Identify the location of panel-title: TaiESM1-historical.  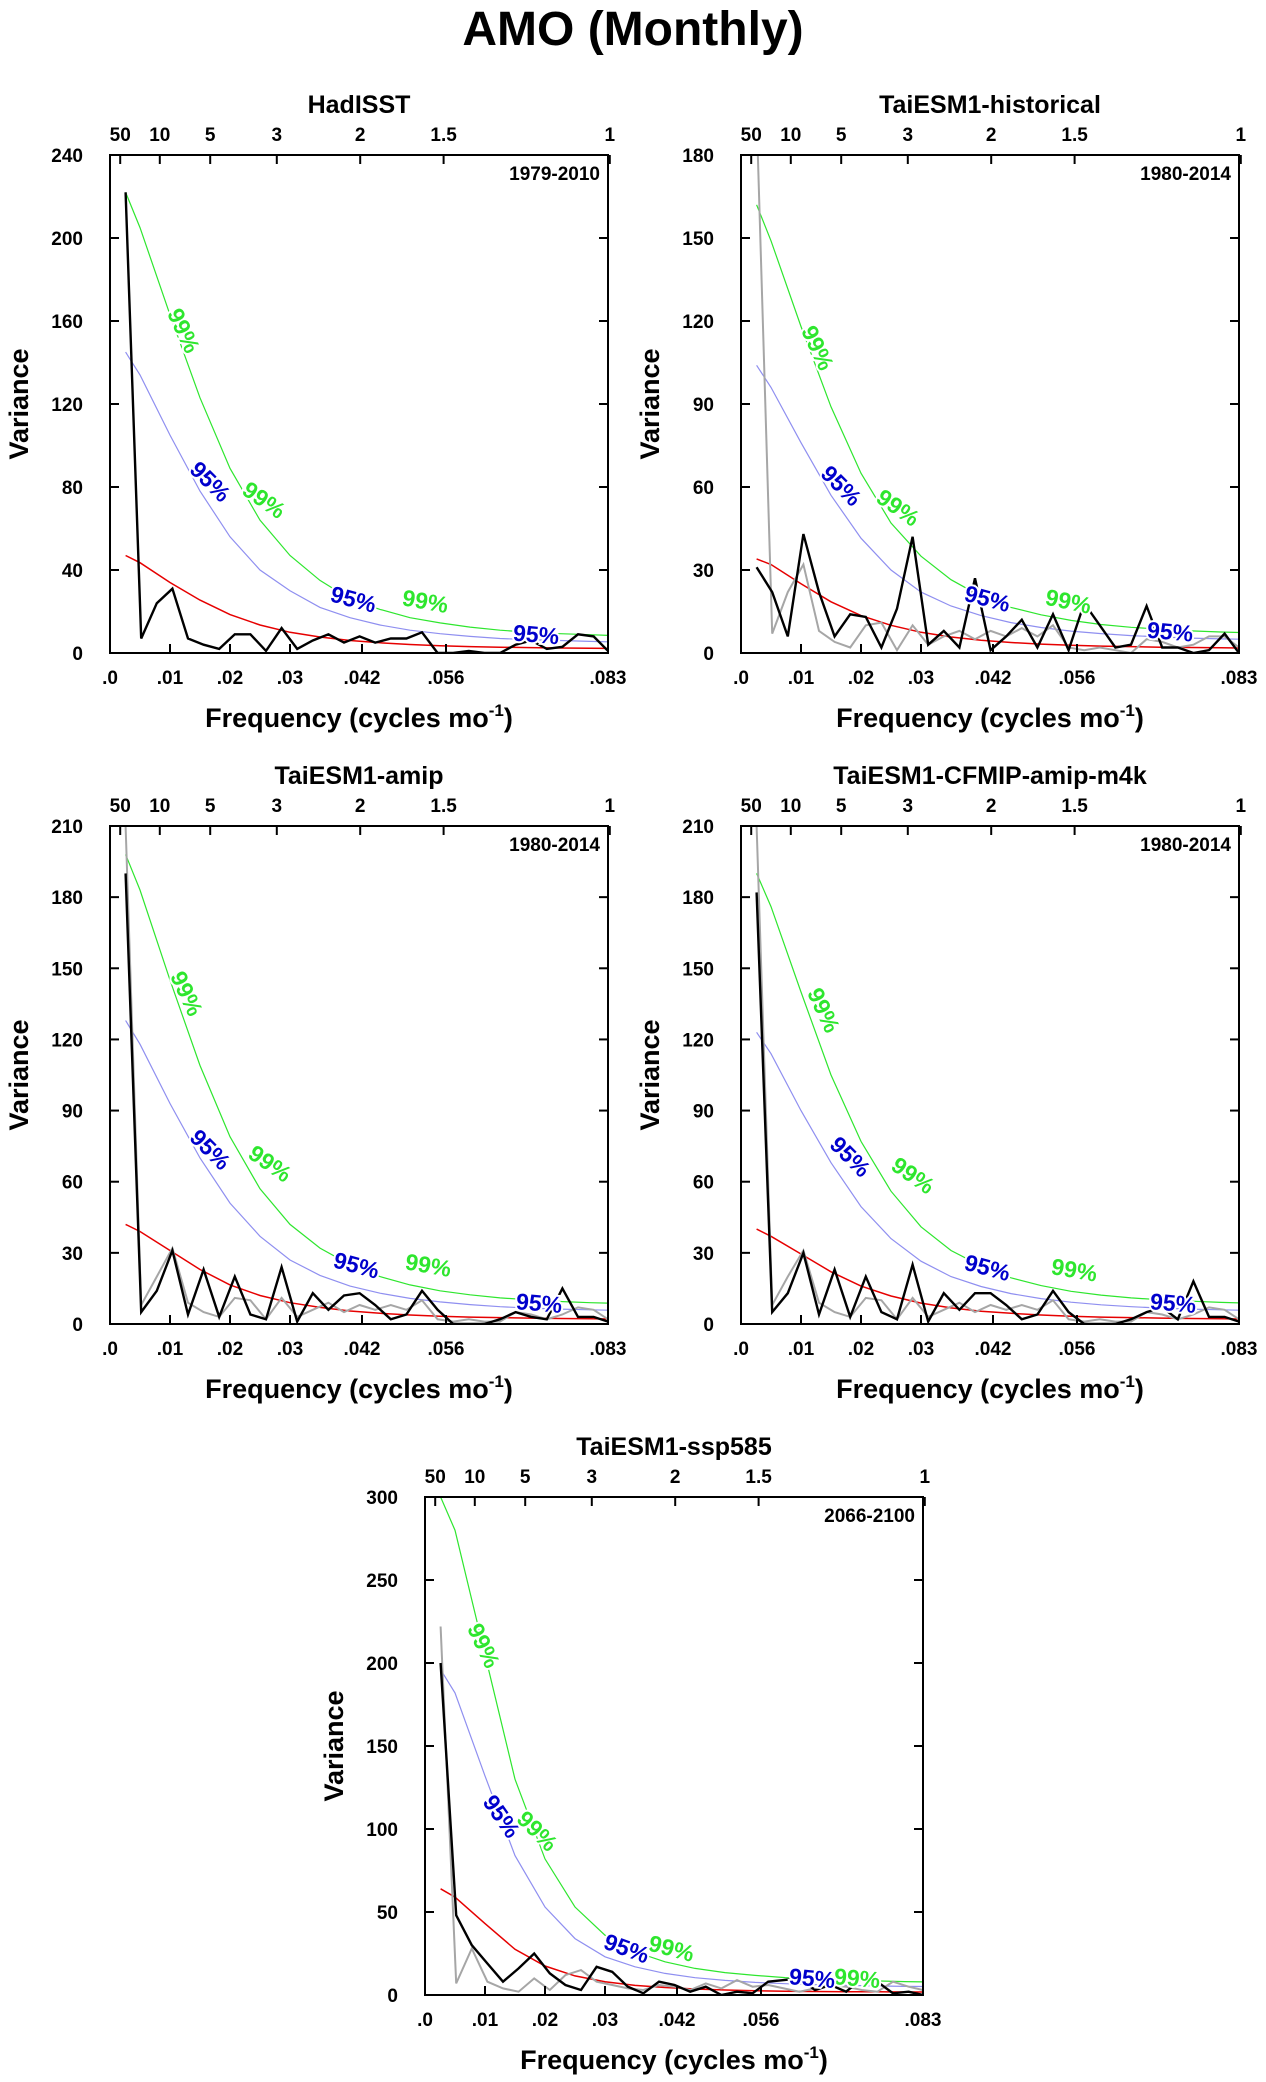
(990, 105).